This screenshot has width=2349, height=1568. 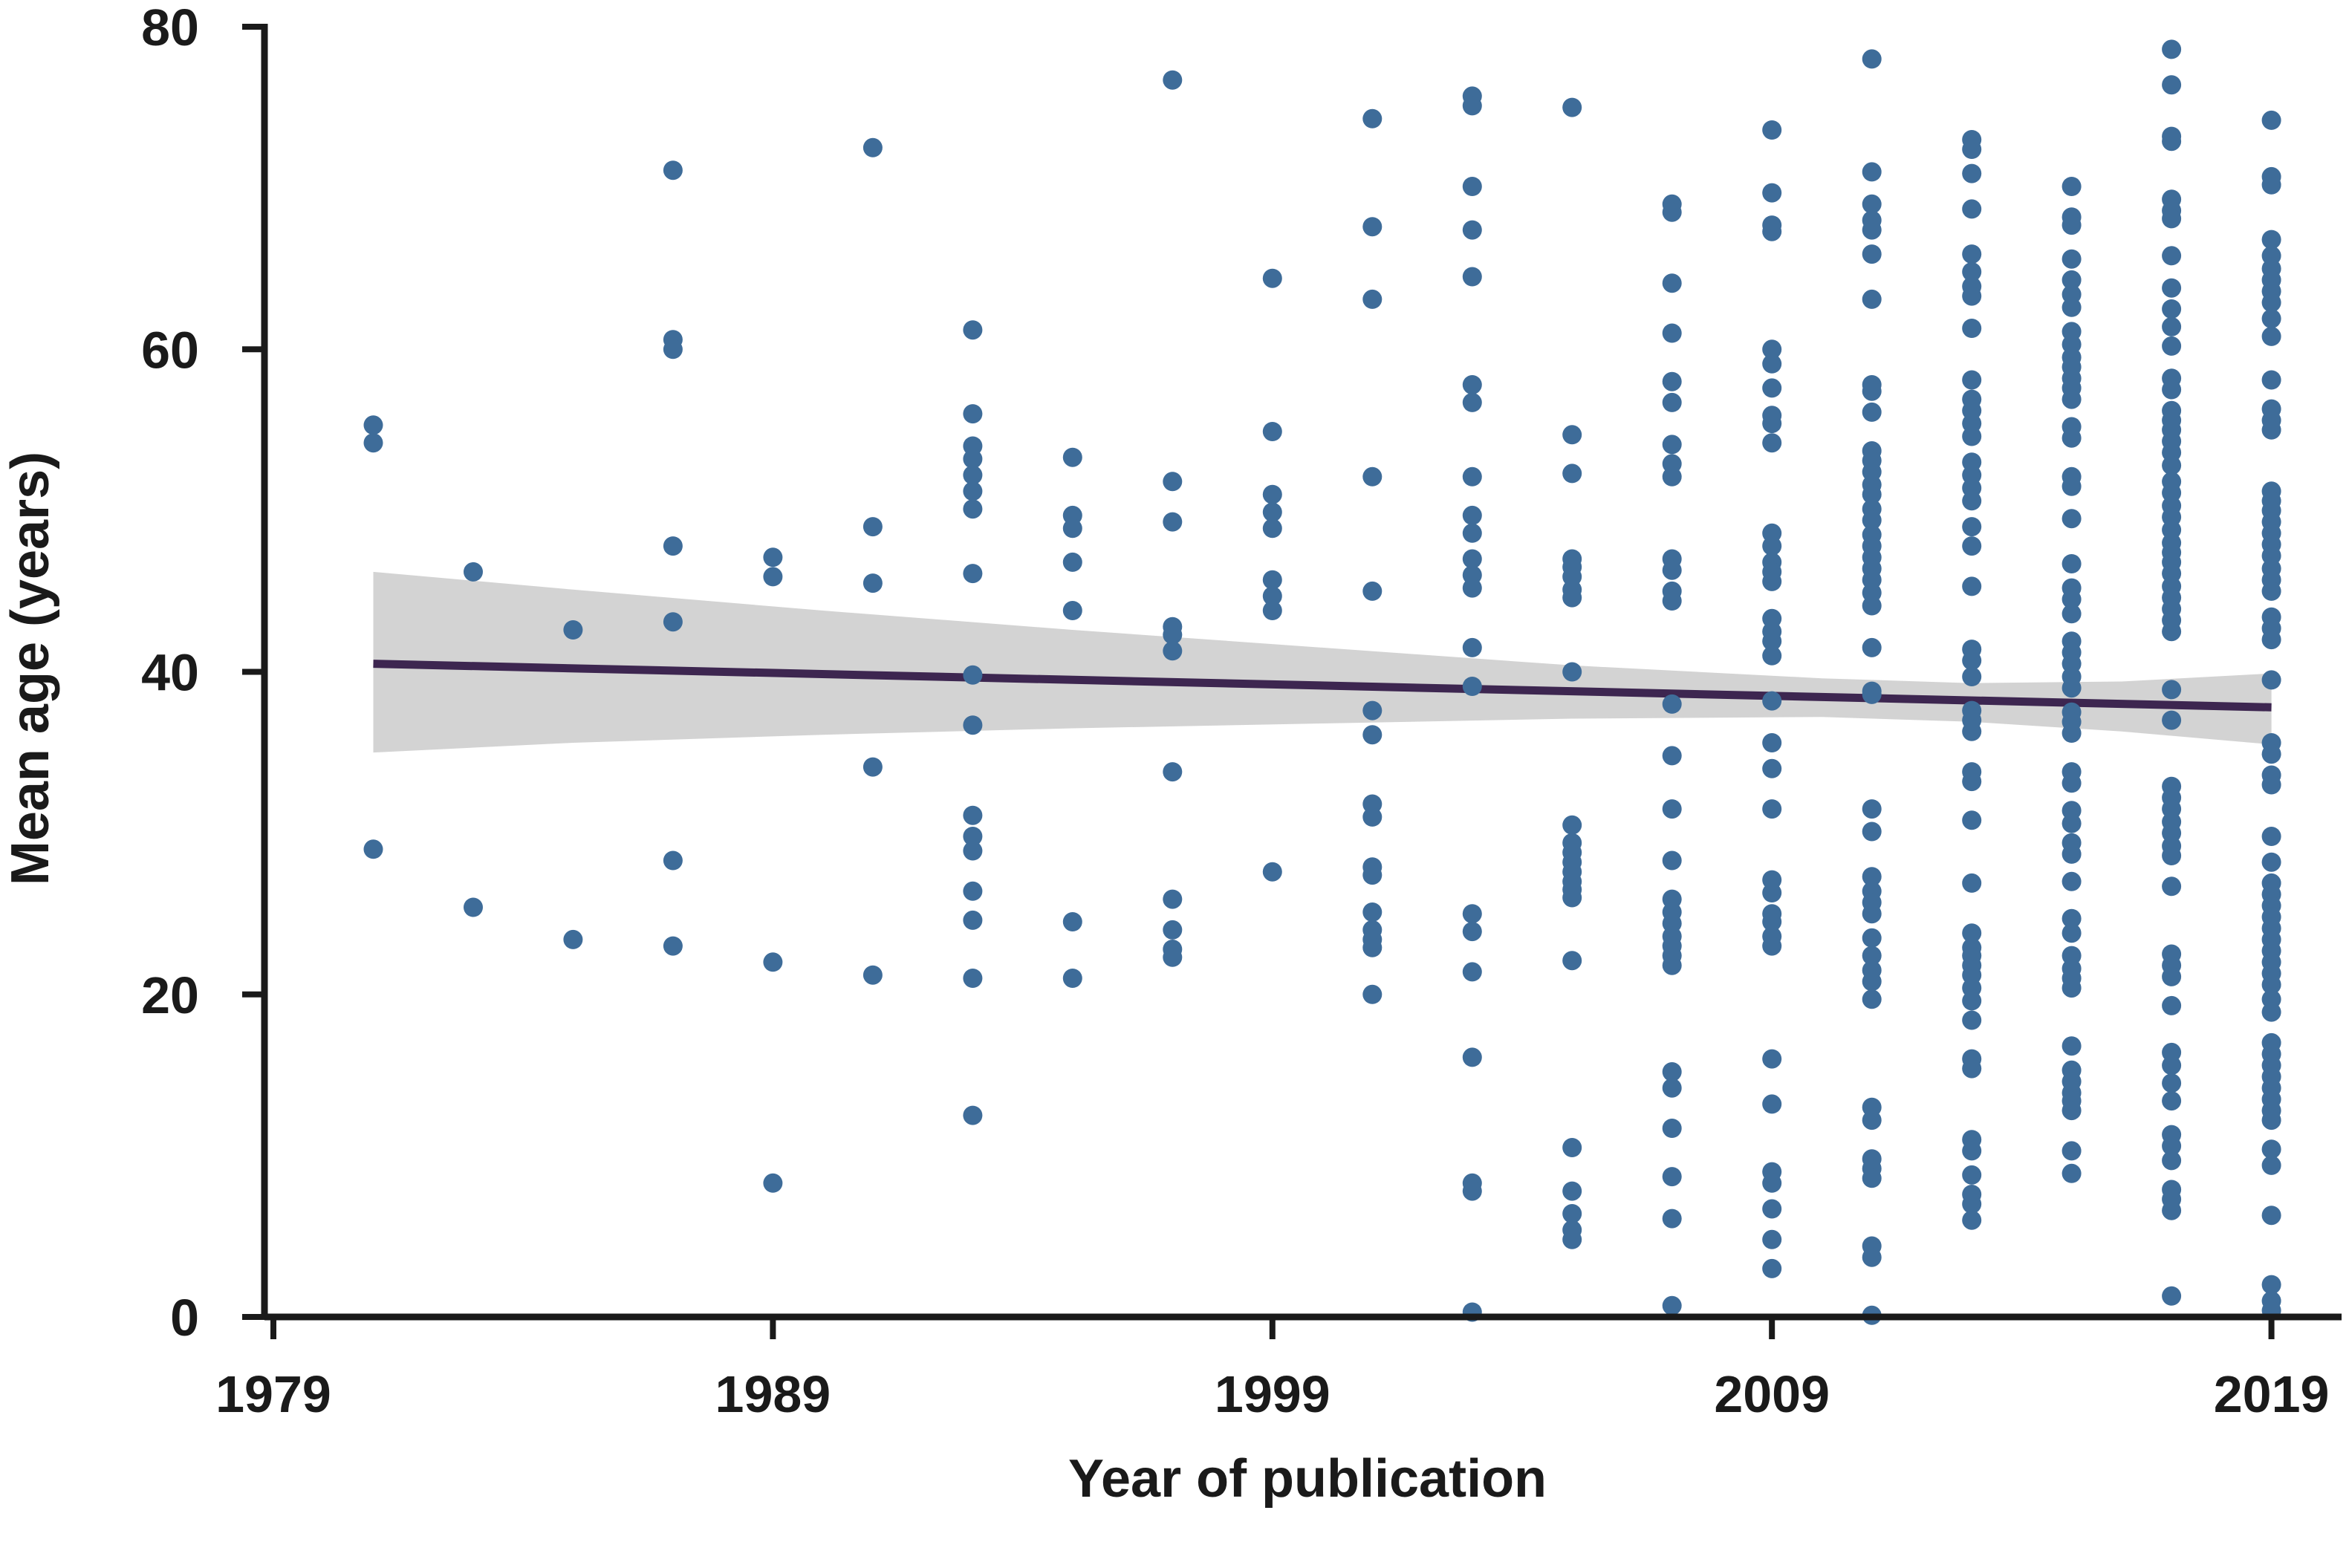 I want to click on trend-line-layer, so click(x=1322, y=686).